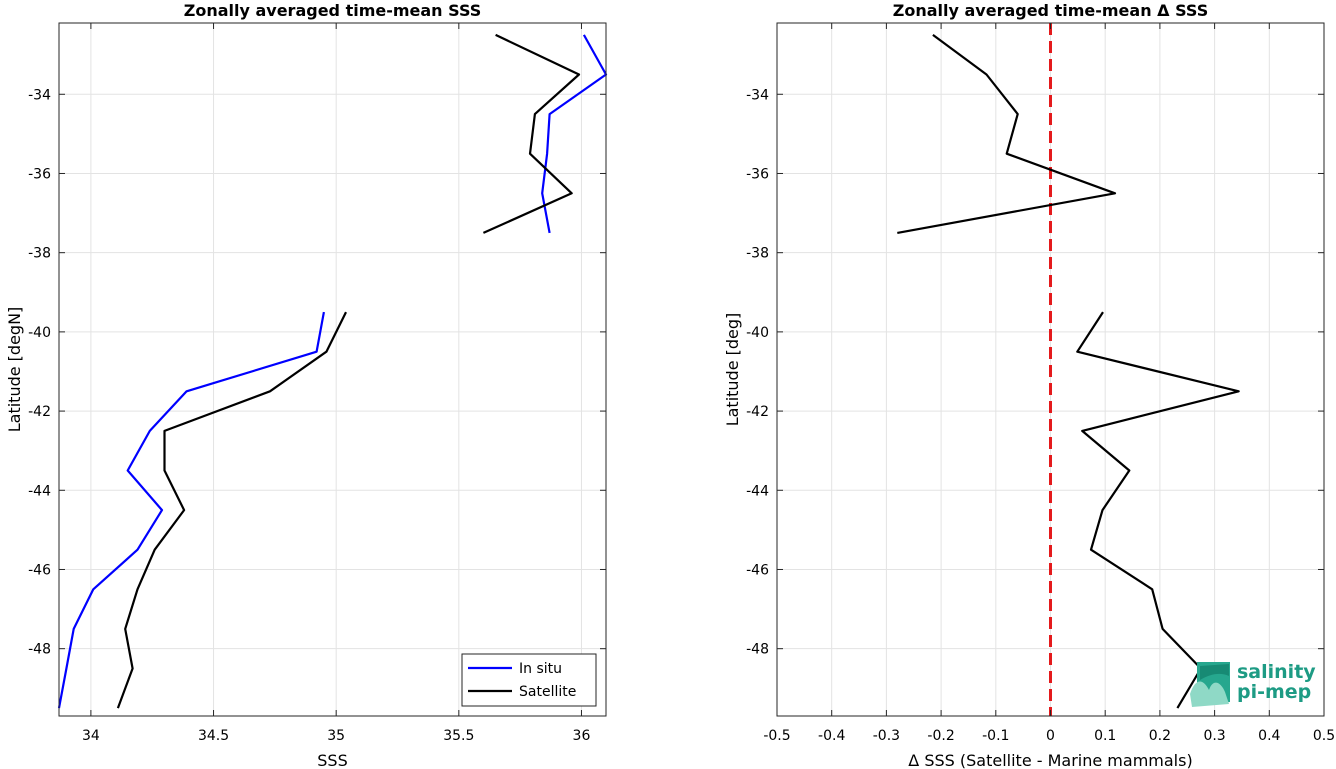 The width and height of the screenshot is (1336, 769). I want to click on legend-label: In situ, so click(540, 669).